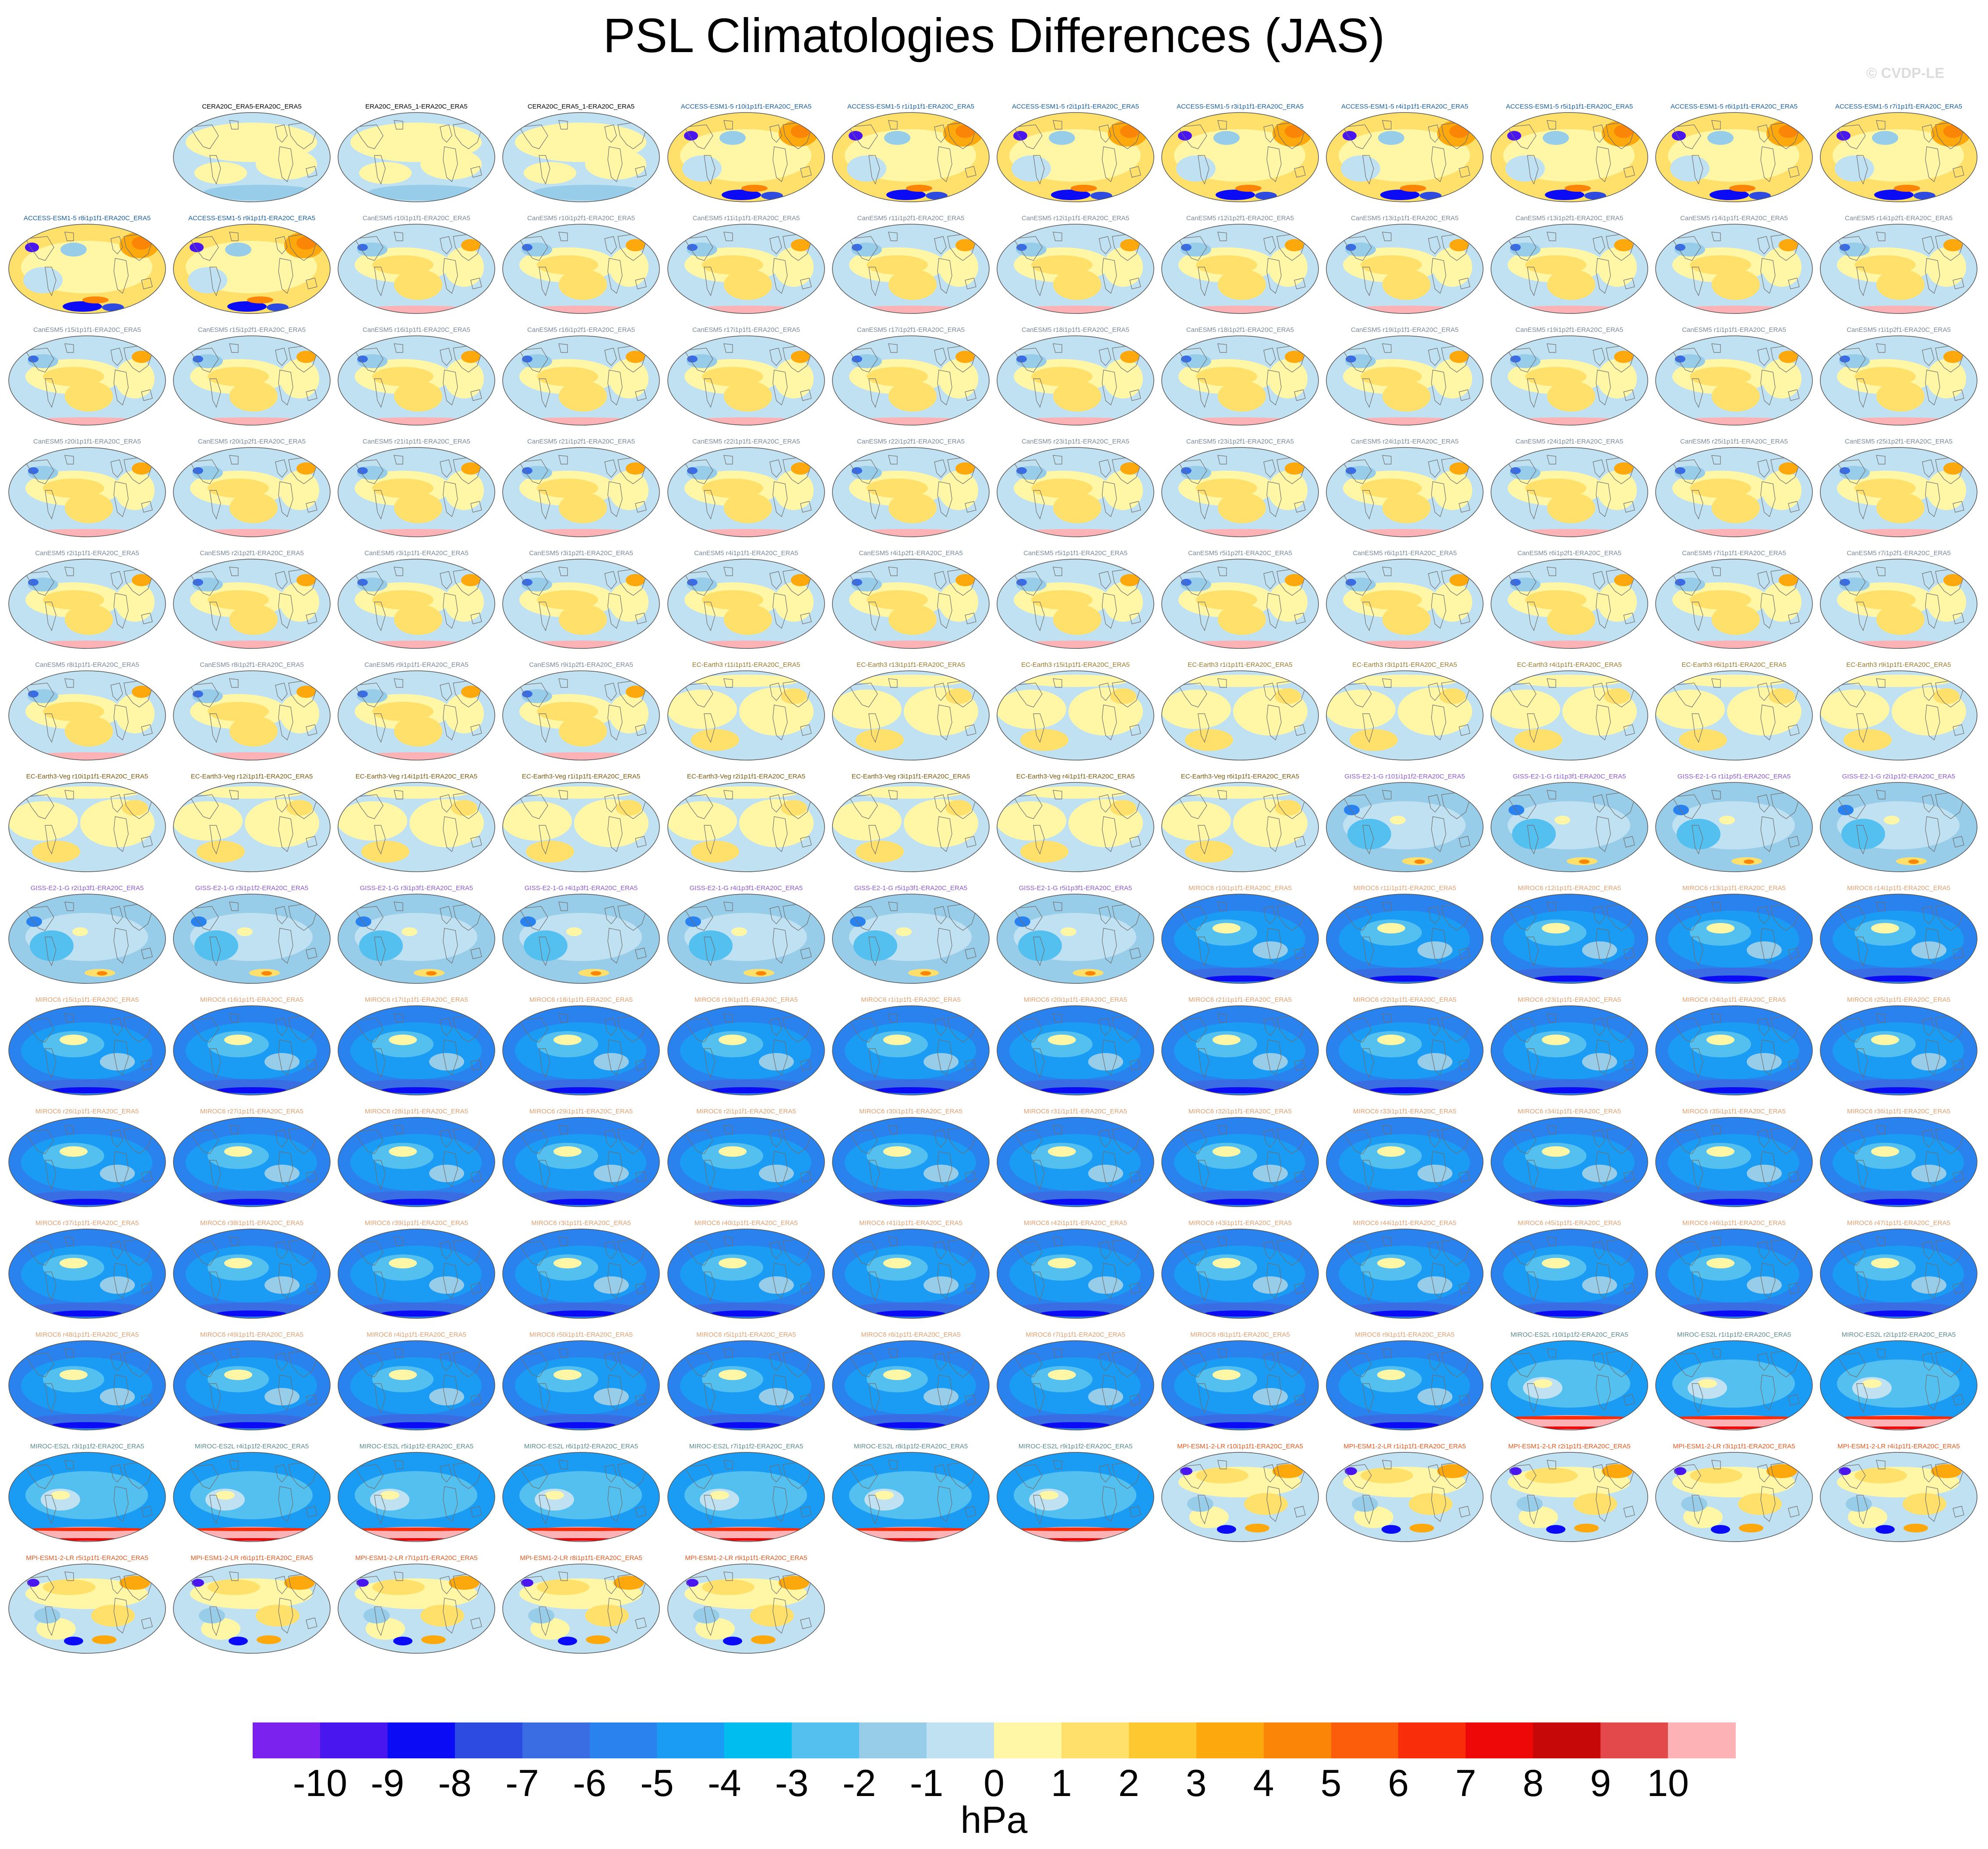 This screenshot has height=1849, width=1988. What do you see at coordinates (416, 330) in the screenshot?
I see `panel-title: CanESM5 r16i1p1f1-ERA20C_ERA5` at bounding box center [416, 330].